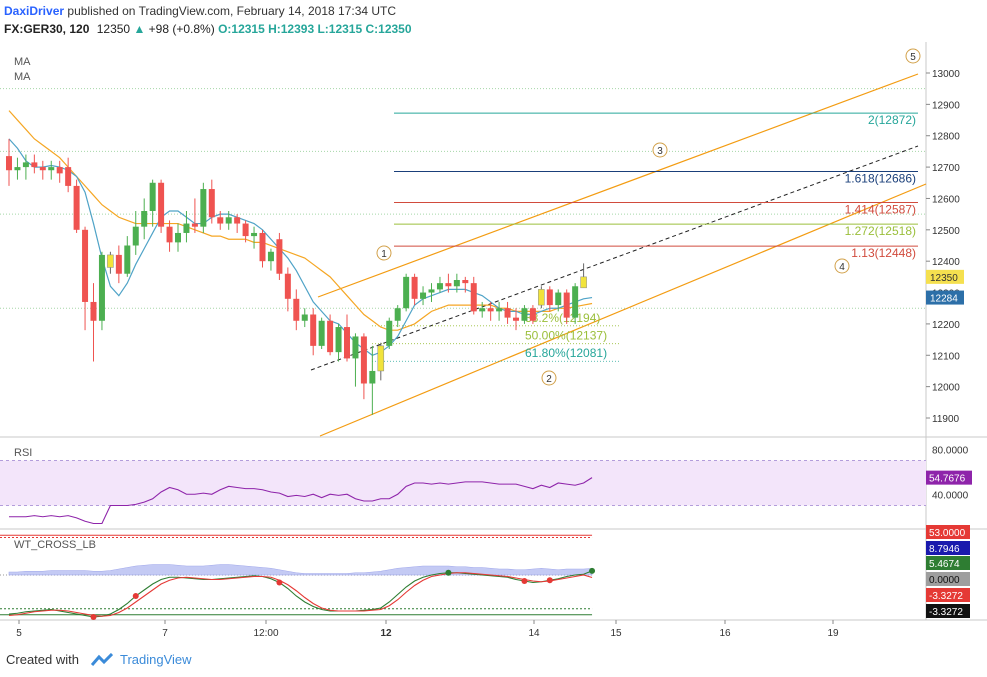 Image resolution: width=987 pixels, height=677 pixels. Describe the element at coordinates (19, 633) in the screenshot. I see `x-tick-label: 5` at that location.